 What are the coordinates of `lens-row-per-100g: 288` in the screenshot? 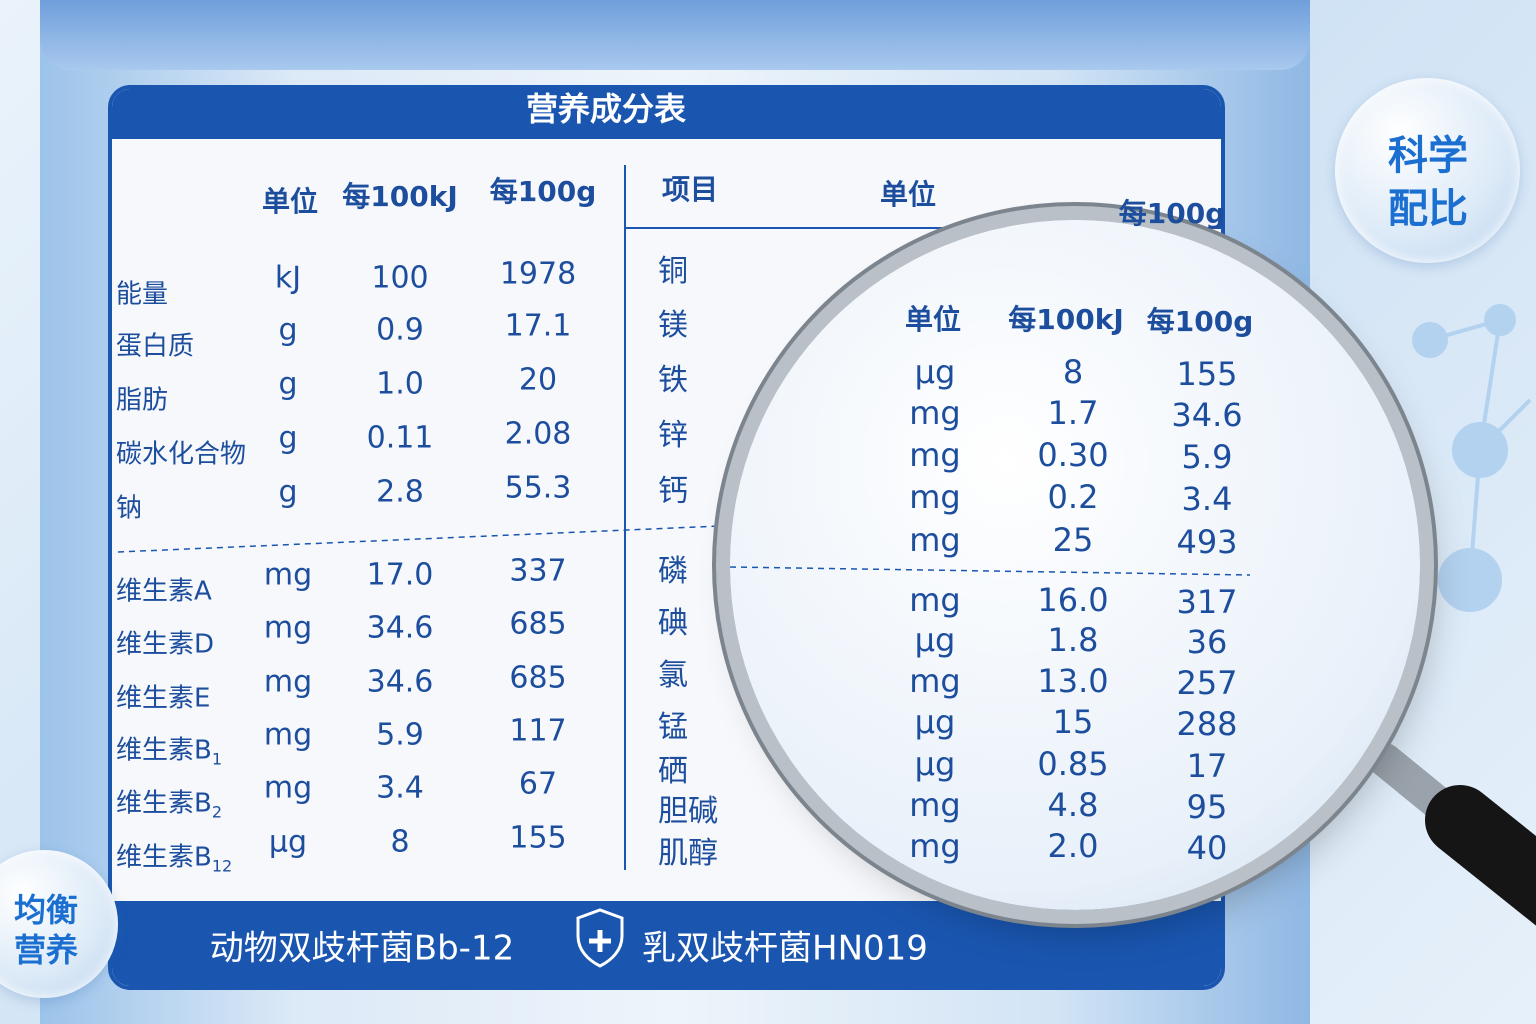 It's located at (1207, 724).